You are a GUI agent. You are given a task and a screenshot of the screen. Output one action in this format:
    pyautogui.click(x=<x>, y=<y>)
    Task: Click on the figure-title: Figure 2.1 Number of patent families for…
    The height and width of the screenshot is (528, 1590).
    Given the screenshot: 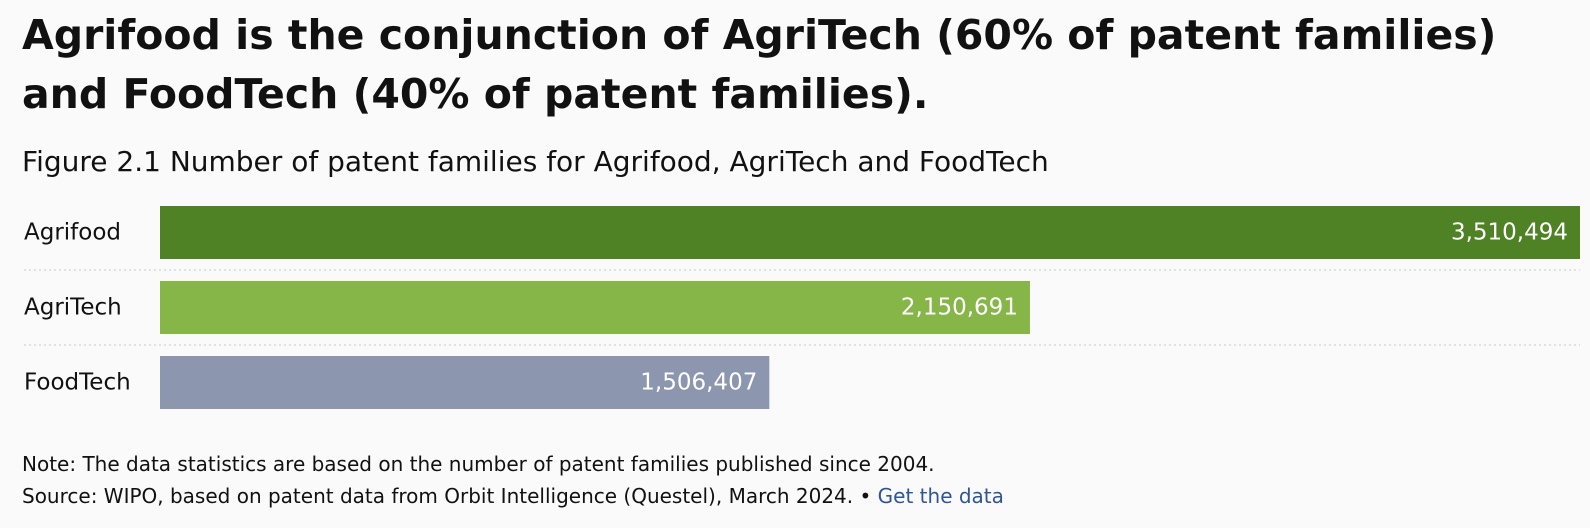 What is the action you would take?
    pyautogui.click(x=535, y=161)
    